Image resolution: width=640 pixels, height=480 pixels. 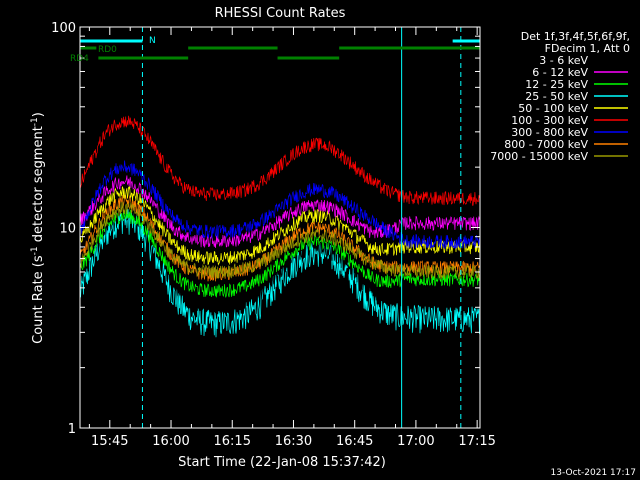 What do you see at coordinates (556, 96) in the screenshot?
I see `legend-label-3: 25 - 50 keV` at bounding box center [556, 96].